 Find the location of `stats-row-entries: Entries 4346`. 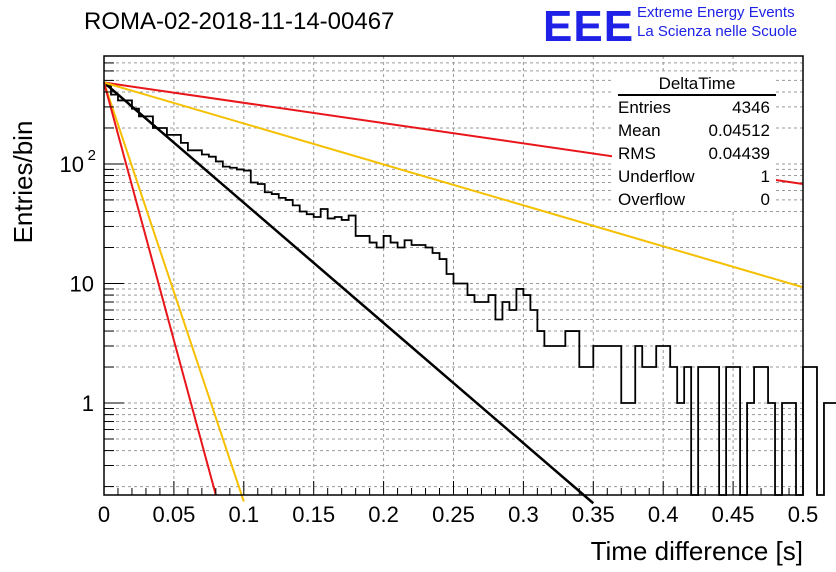

stats-row-entries: Entries 4346 is located at coordinates (694, 107).